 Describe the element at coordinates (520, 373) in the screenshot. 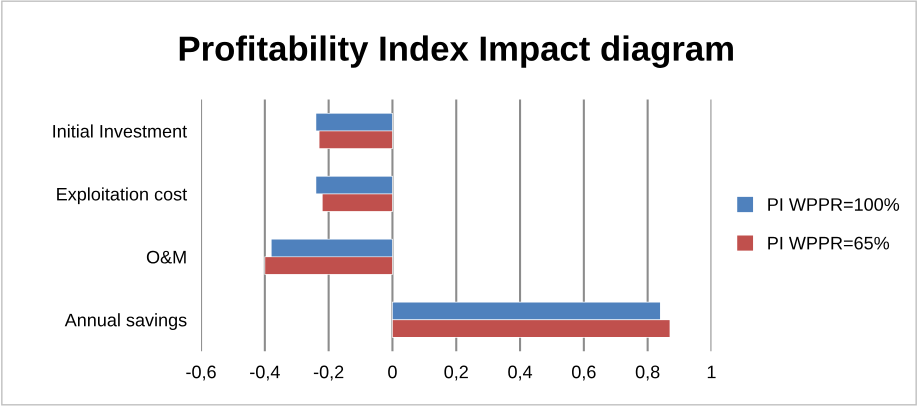

I see `x-tick-label: 0,4` at that location.